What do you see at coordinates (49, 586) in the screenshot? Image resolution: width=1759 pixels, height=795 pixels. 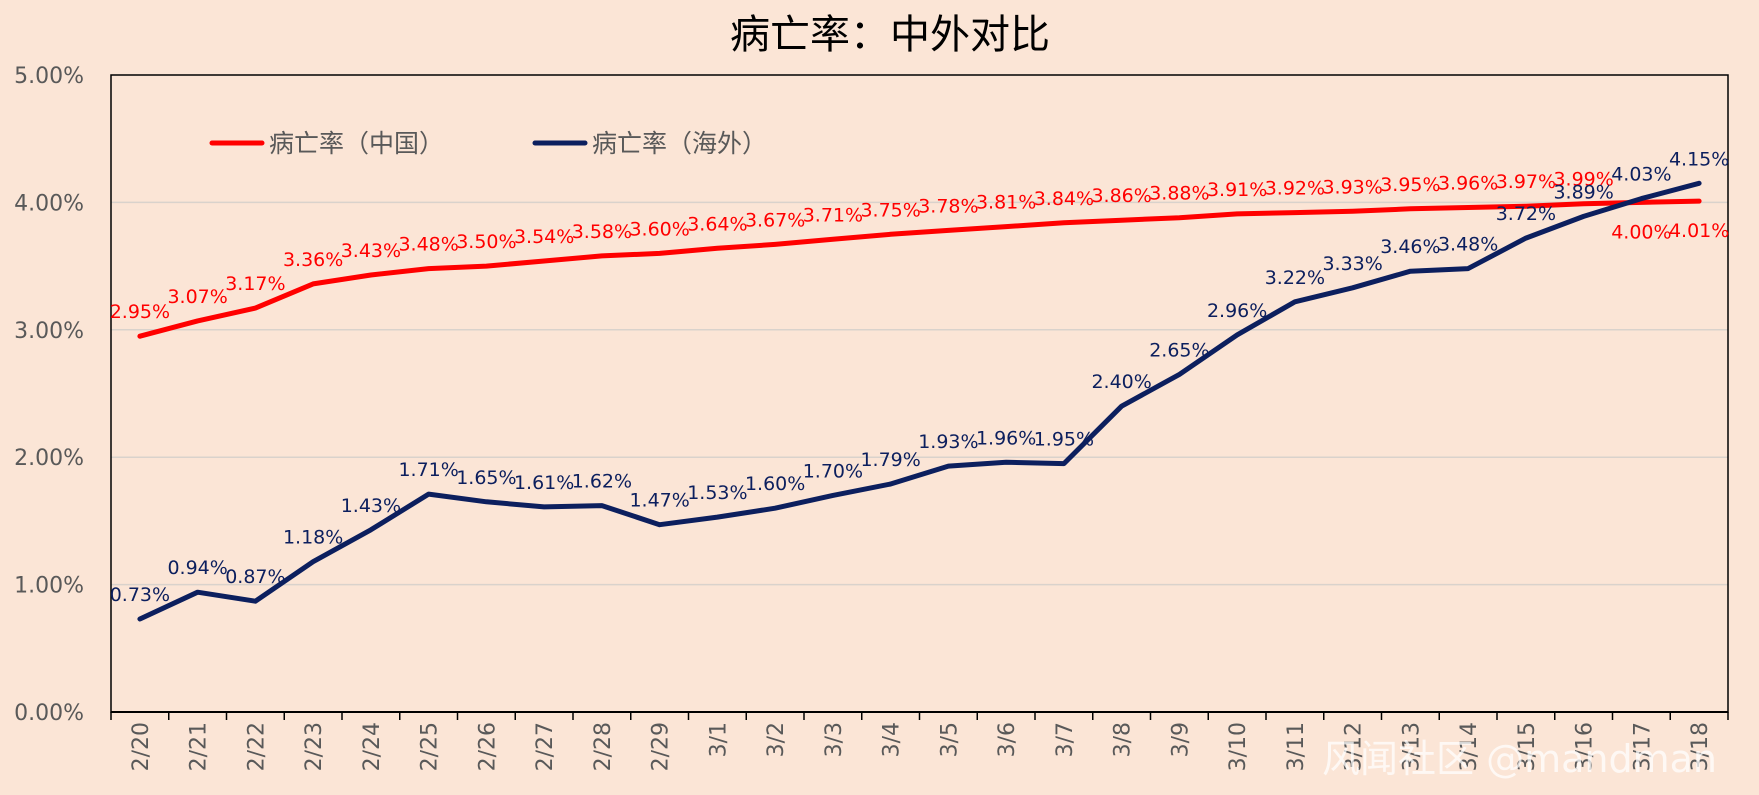 I see `y-tick-label: 1.00%` at bounding box center [49, 586].